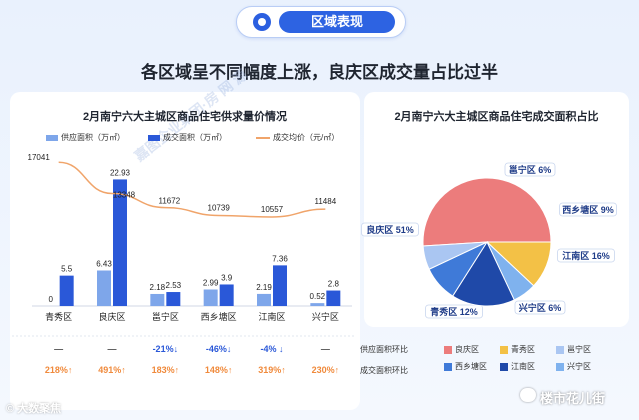 The height and width of the screenshot is (420, 639). I want to click on table-cell: 218%↑, so click(59, 370).